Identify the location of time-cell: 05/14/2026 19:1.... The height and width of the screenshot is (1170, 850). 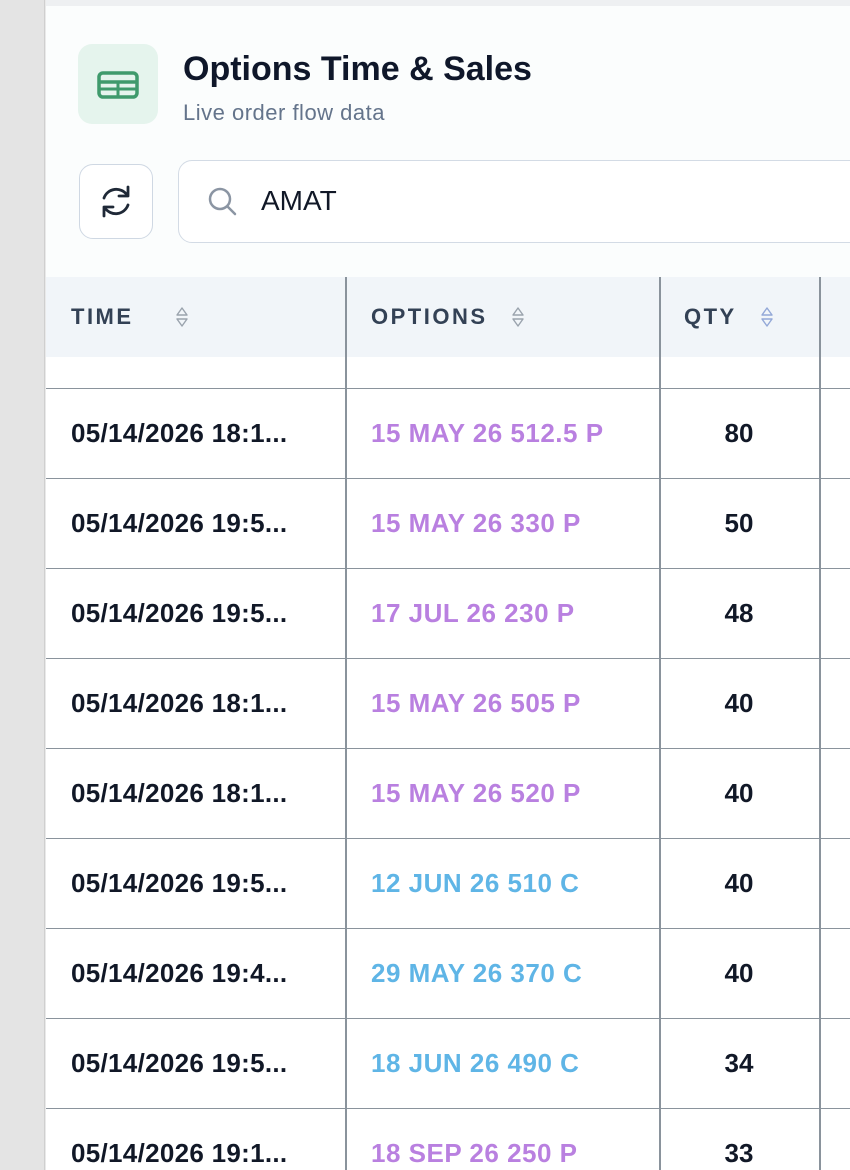
(179, 1153).